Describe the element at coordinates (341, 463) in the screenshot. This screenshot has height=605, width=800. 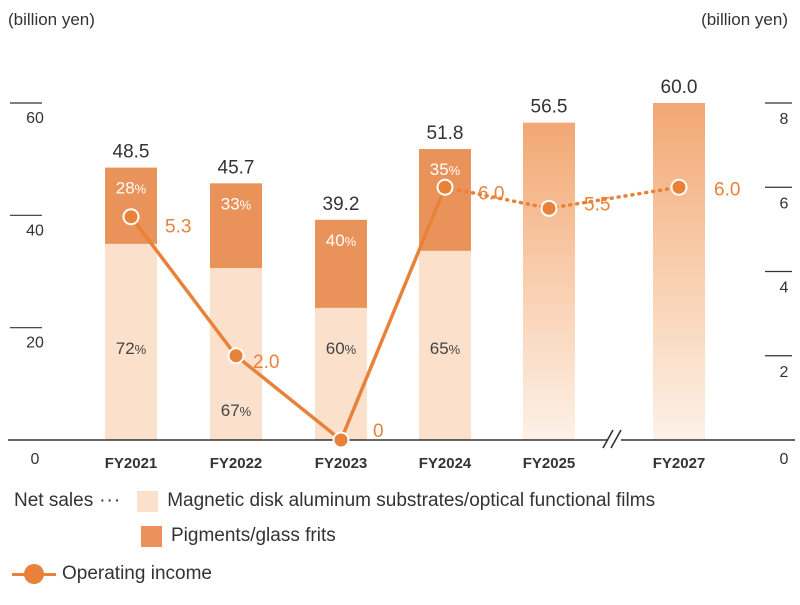
I see `x-tick-fy2023: FY2023` at that location.